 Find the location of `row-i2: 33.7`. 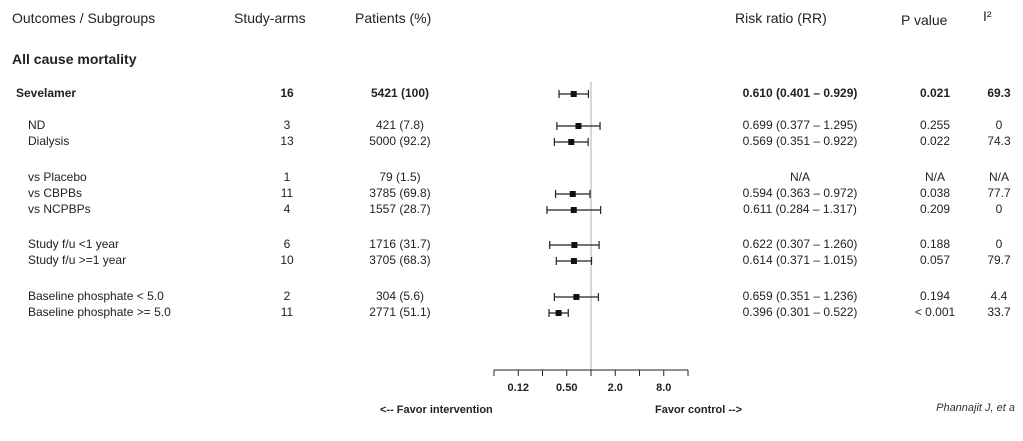

row-i2: 33.7 is located at coordinates (999, 312).